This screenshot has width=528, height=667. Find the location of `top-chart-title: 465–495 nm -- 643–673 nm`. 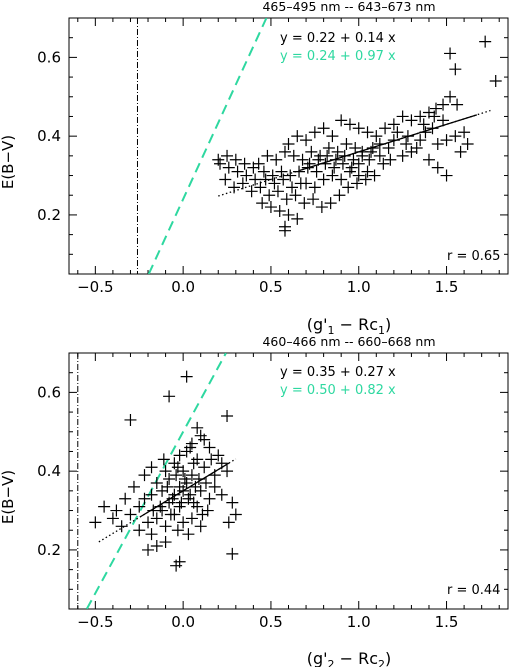

top-chart-title: 465–495 nm -- 643–673 nm is located at coordinates (348, 7).